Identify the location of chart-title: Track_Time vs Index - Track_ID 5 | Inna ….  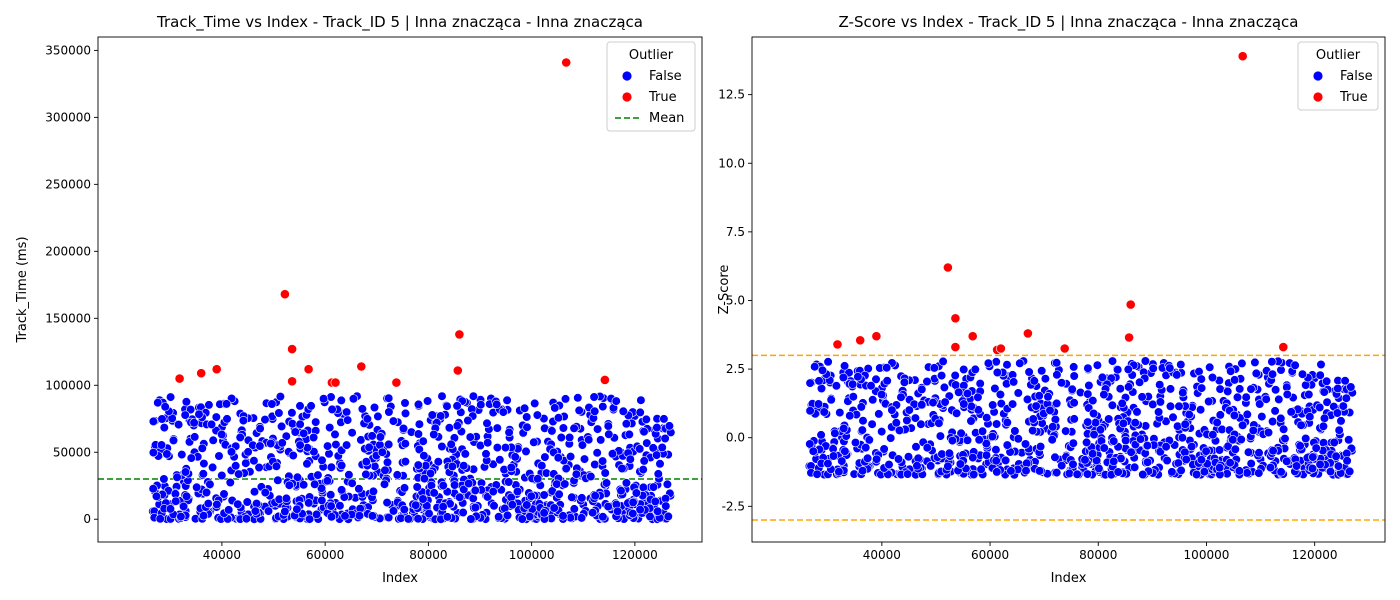
(399, 22).